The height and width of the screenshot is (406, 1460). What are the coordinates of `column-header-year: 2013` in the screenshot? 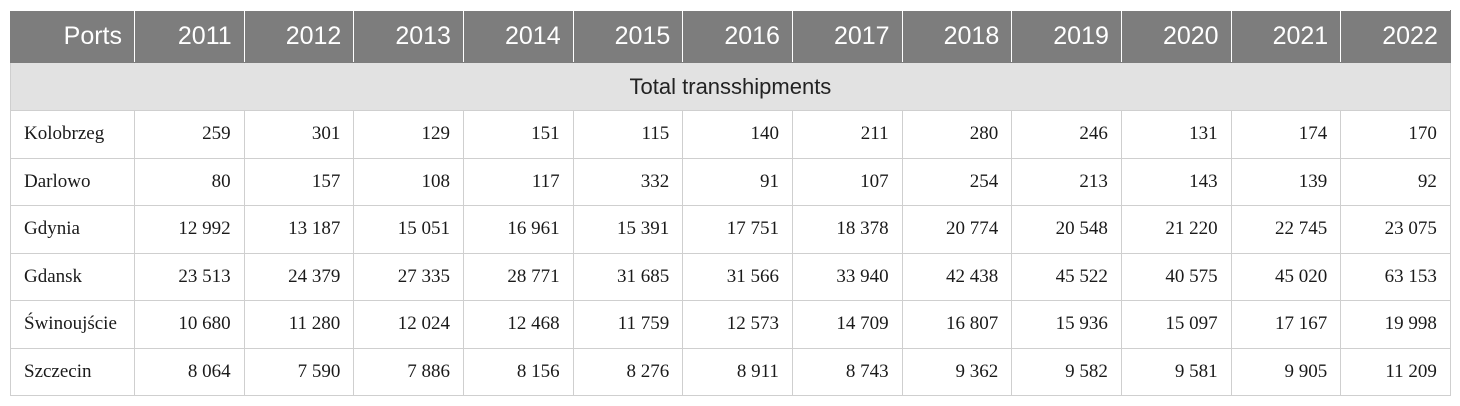 It's located at (408, 36).